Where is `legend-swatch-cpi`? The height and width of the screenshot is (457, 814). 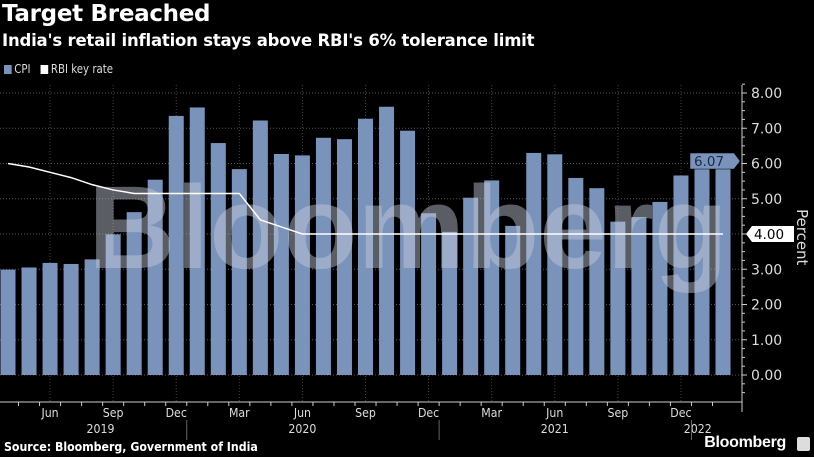
legend-swatch-cpi is located at coordinates (8, 69).